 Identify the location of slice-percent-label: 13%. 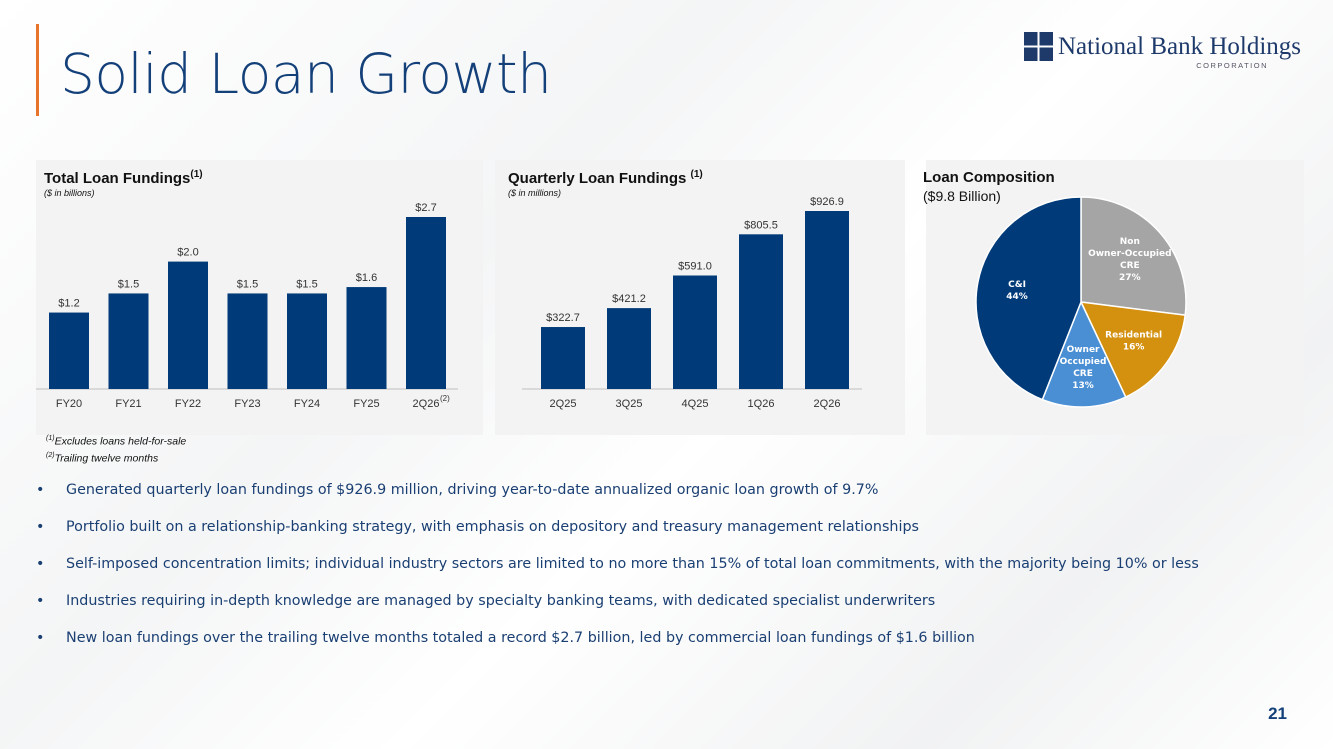
(1083, 386).